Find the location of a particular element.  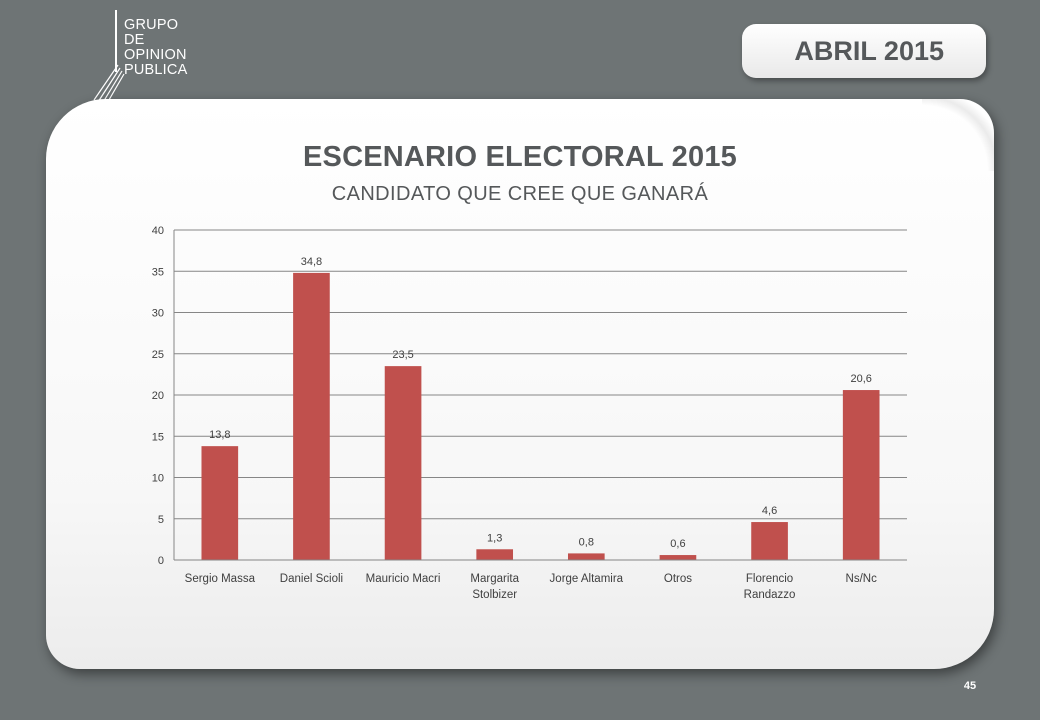

logo: GRUPO DE OPINION PUBLICA is located at coordinates (156, 57).